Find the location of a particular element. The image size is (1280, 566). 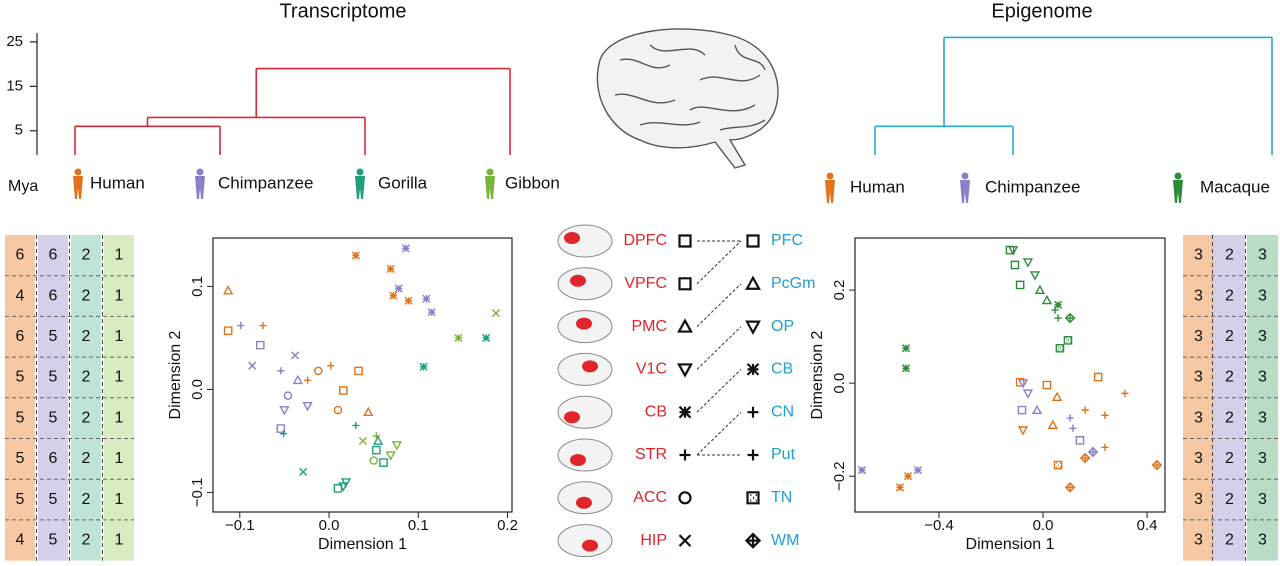

region-label: PcGm is located at coordinates (793, 283).